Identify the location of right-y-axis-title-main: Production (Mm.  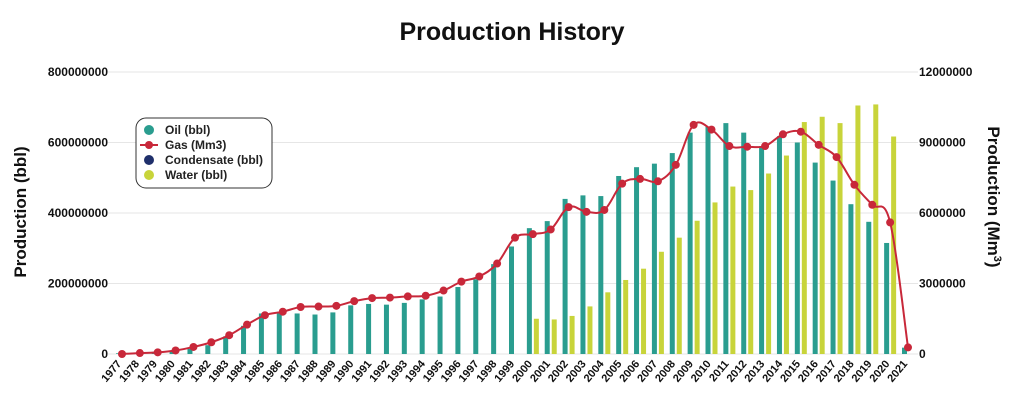
(993, 190).